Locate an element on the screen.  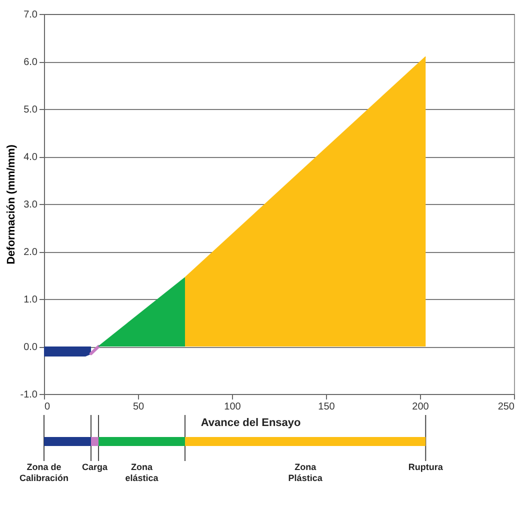
x-tick-label: 0 is located at coordinates (47, 407).